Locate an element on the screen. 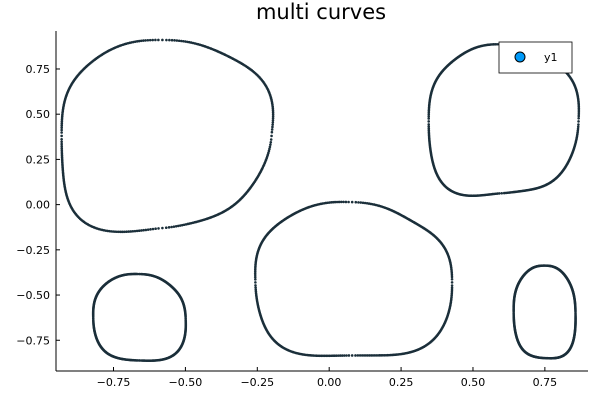 This screenshot has height=400, width=600. x-tick-label: 0.75 is located at coordinates (545, 382).